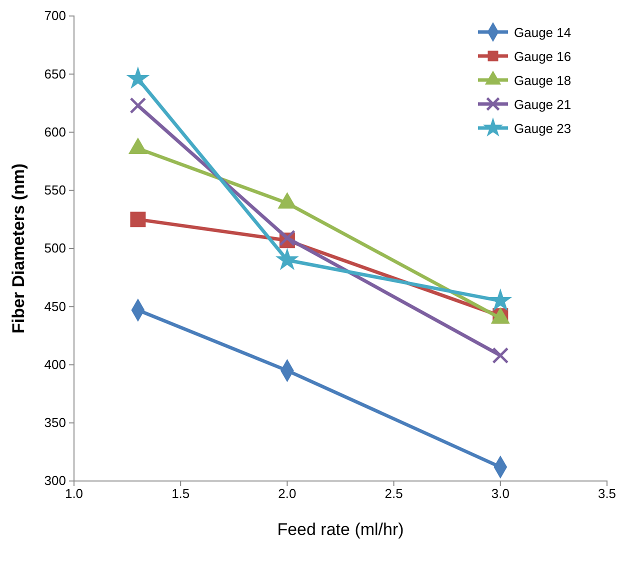  Describe the element at coordinates (287, 494) in the screenshot. I see `x-tick-label: 2.0` at that location.